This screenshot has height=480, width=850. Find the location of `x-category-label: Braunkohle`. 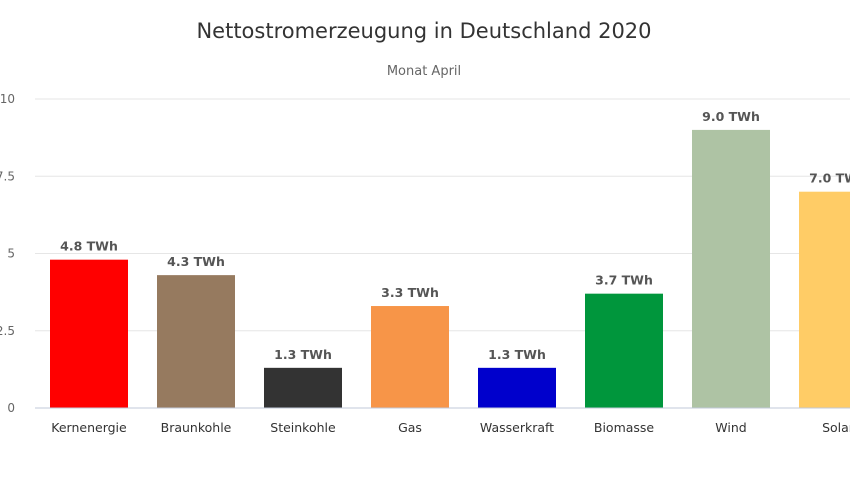

x-category-label: Braunkohle is located at coordinates (196, 427).